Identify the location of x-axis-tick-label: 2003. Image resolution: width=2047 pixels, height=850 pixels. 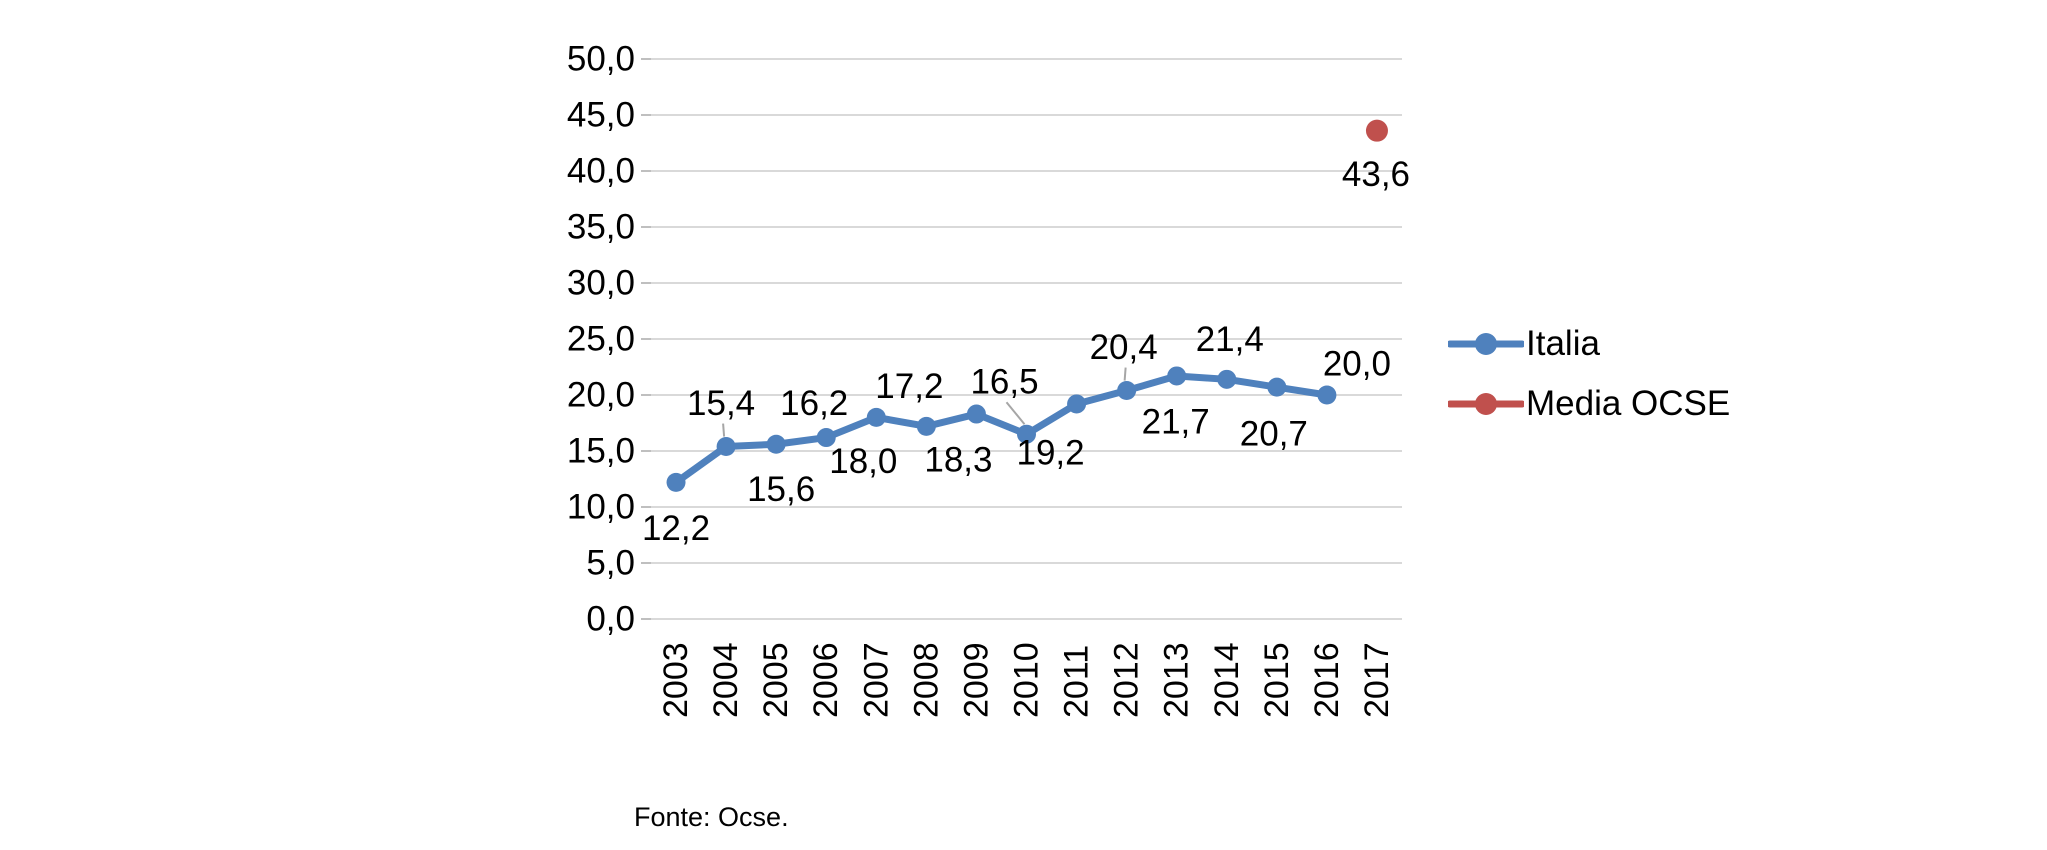
(676, 680).